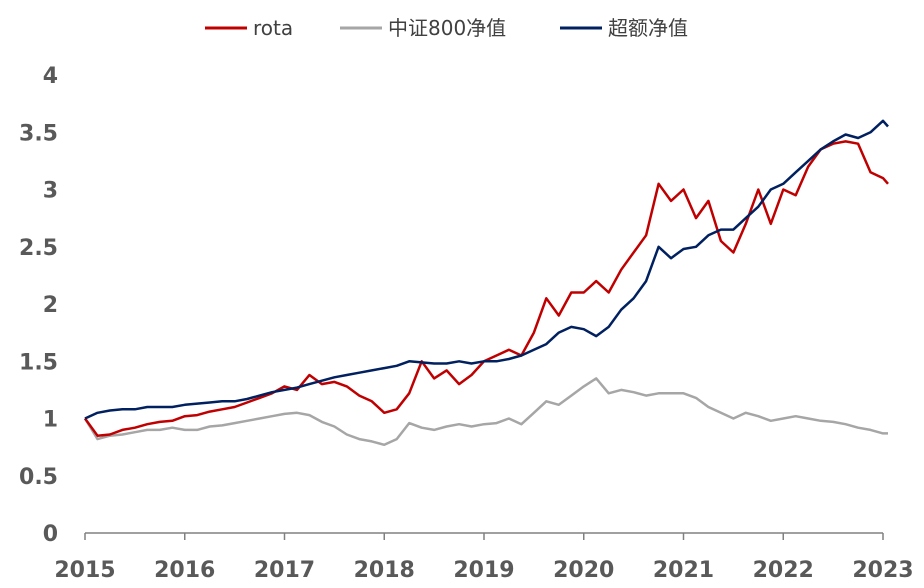 The width and height of the screenshot is (924, 588). Describe the element at coordinates (447, 28) in the screenshot. I see `legend-label: 中证800净值` at that location.